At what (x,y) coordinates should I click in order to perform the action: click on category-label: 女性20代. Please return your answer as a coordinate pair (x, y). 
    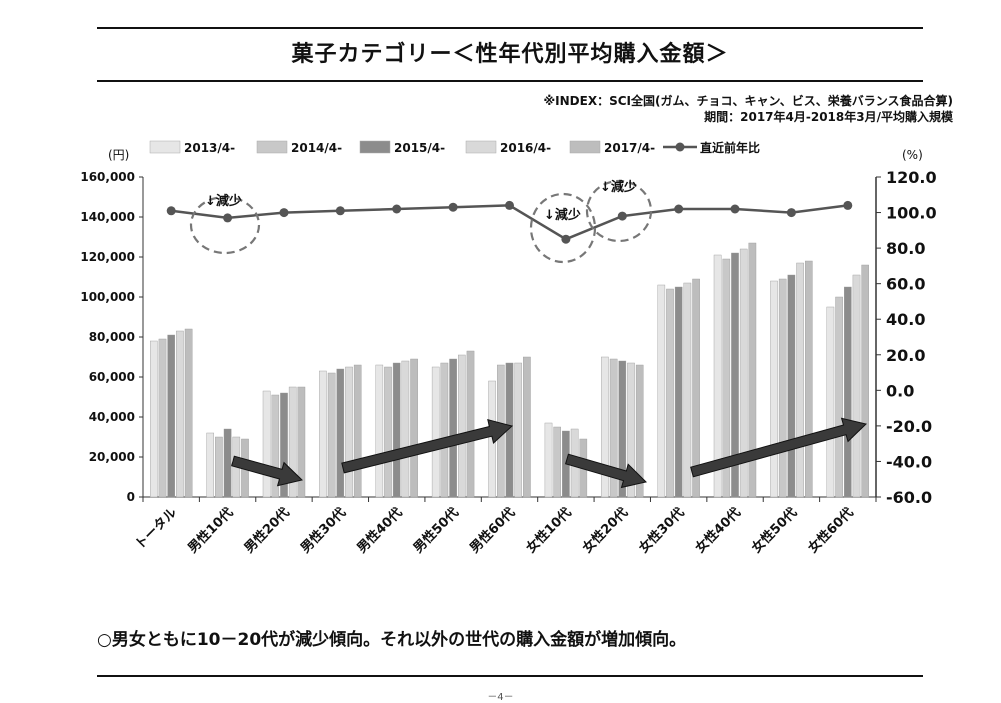
    Looking at the image, I should click on (605, 531).